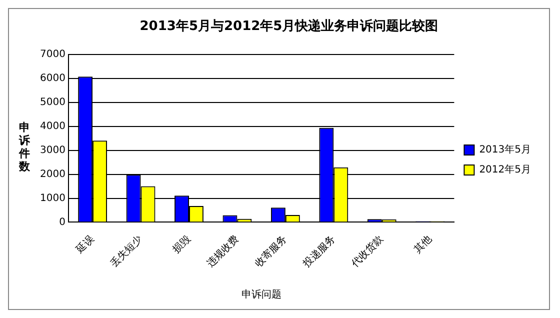 The width and height of the screenshot is (560, 318). I want to click on y-axis-title: 申诉件数, so click(25, 147).